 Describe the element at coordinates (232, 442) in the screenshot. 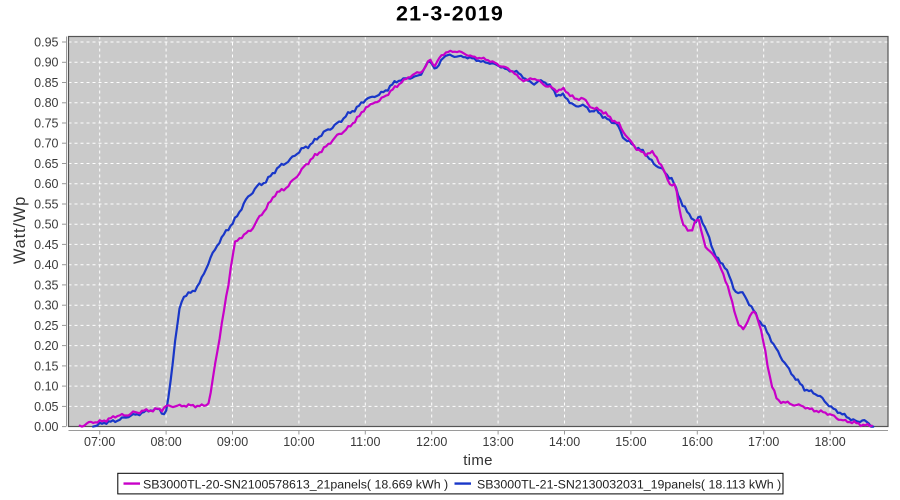

I see `svg-text: 09:00` at that location.